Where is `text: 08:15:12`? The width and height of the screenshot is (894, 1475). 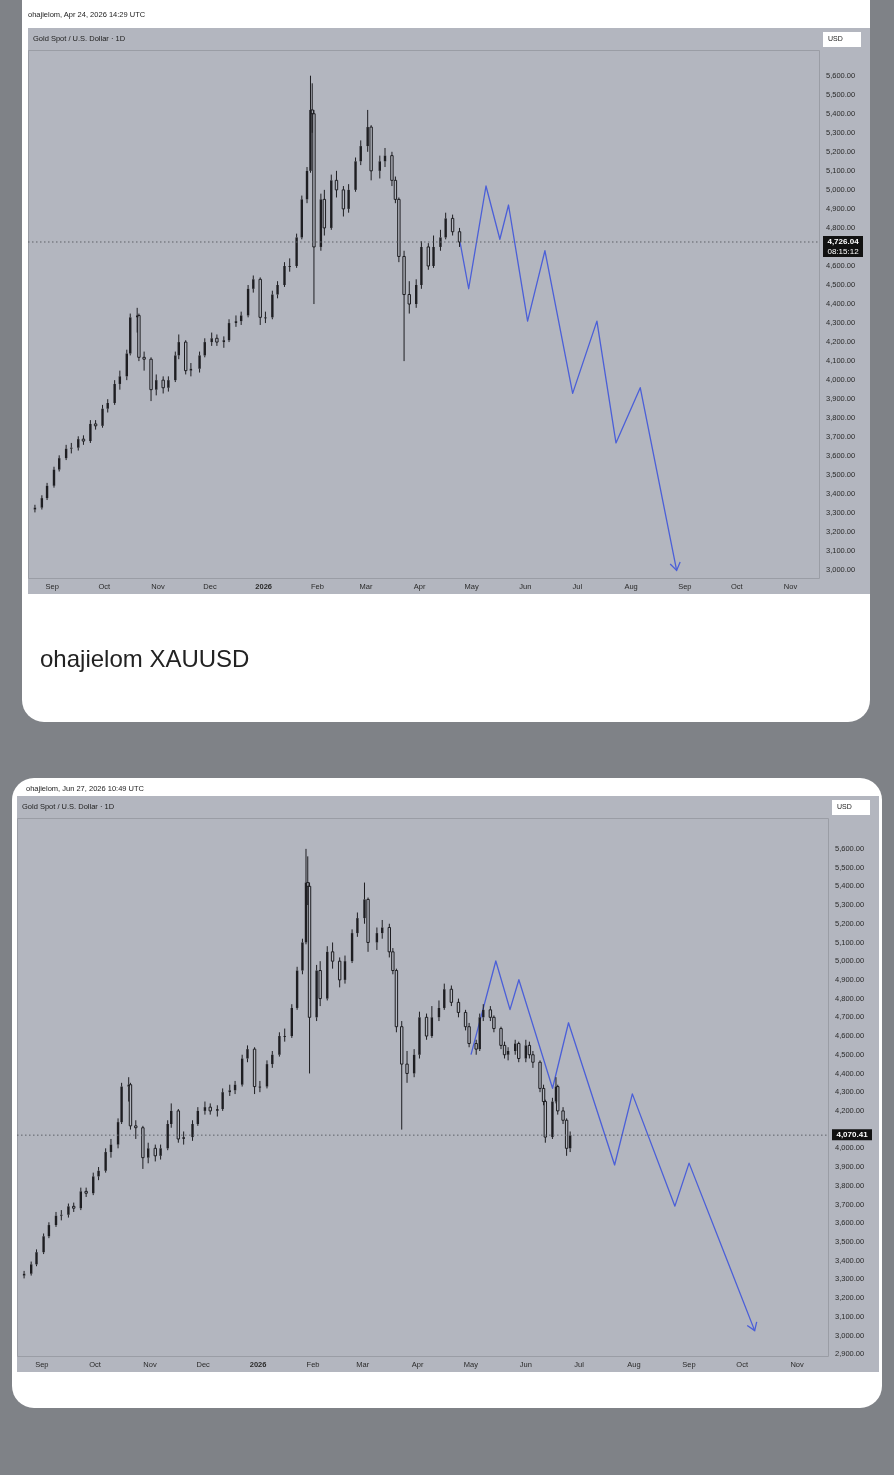 text: 08:15:12 is located at coordinates (843, 252).